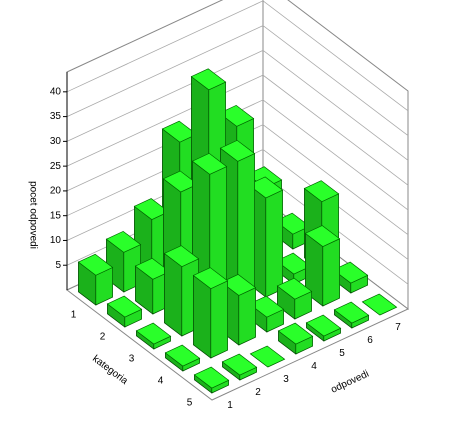 This screenshot has width=458, height=426. Describe the element at coordinates (398, 327) in the screenshot. I see `x-tick-label: 7` at that location.